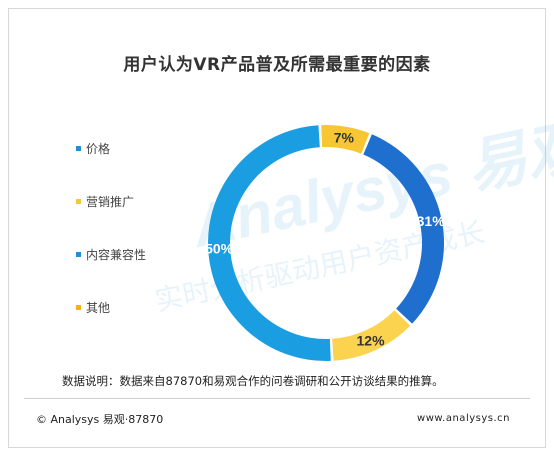 The height and width of the screenshot is (456, 554). I want to click on chart-title: 用户认为VR产品普及所需最重要的因素, so click(277, 65).